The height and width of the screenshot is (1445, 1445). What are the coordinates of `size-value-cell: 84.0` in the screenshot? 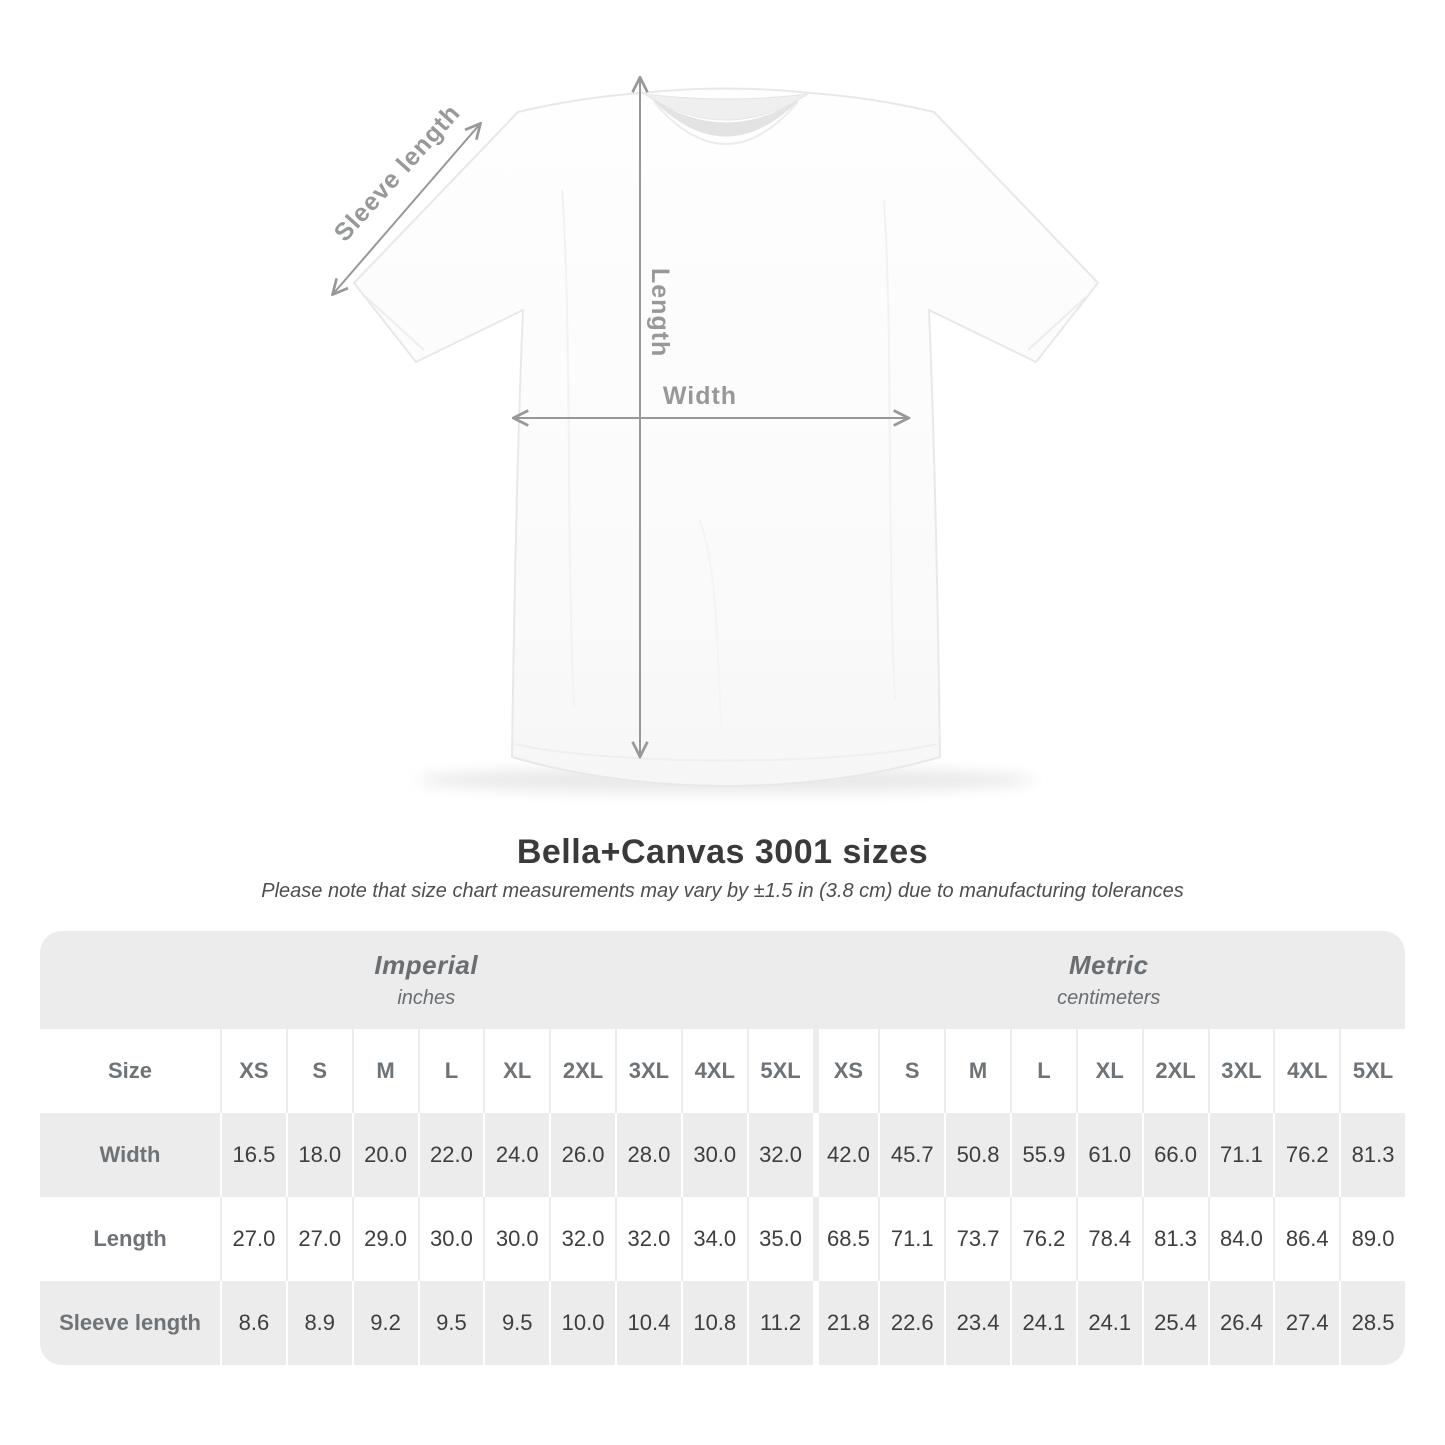 It's located at (1240, 1239).